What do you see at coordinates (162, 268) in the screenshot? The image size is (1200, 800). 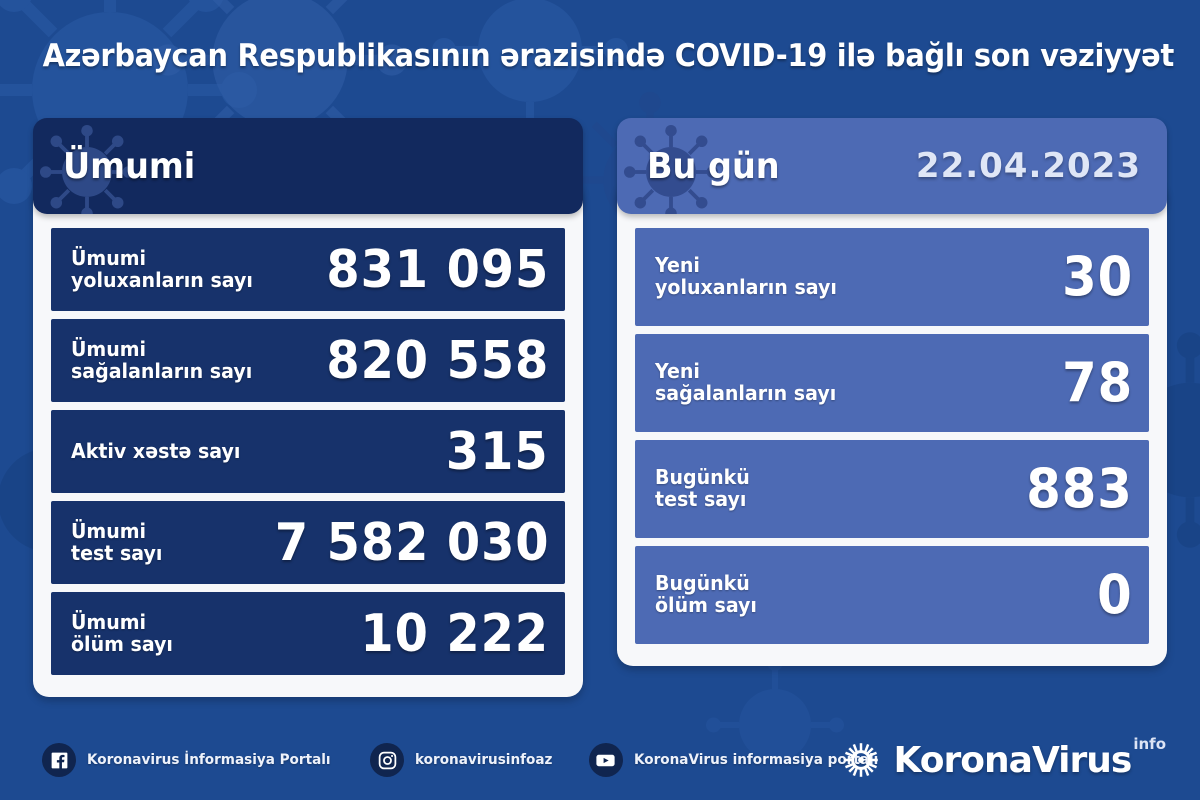 I see `stat-label: Ümumi yoluxanların sayı` at bounding box center [162, 268].